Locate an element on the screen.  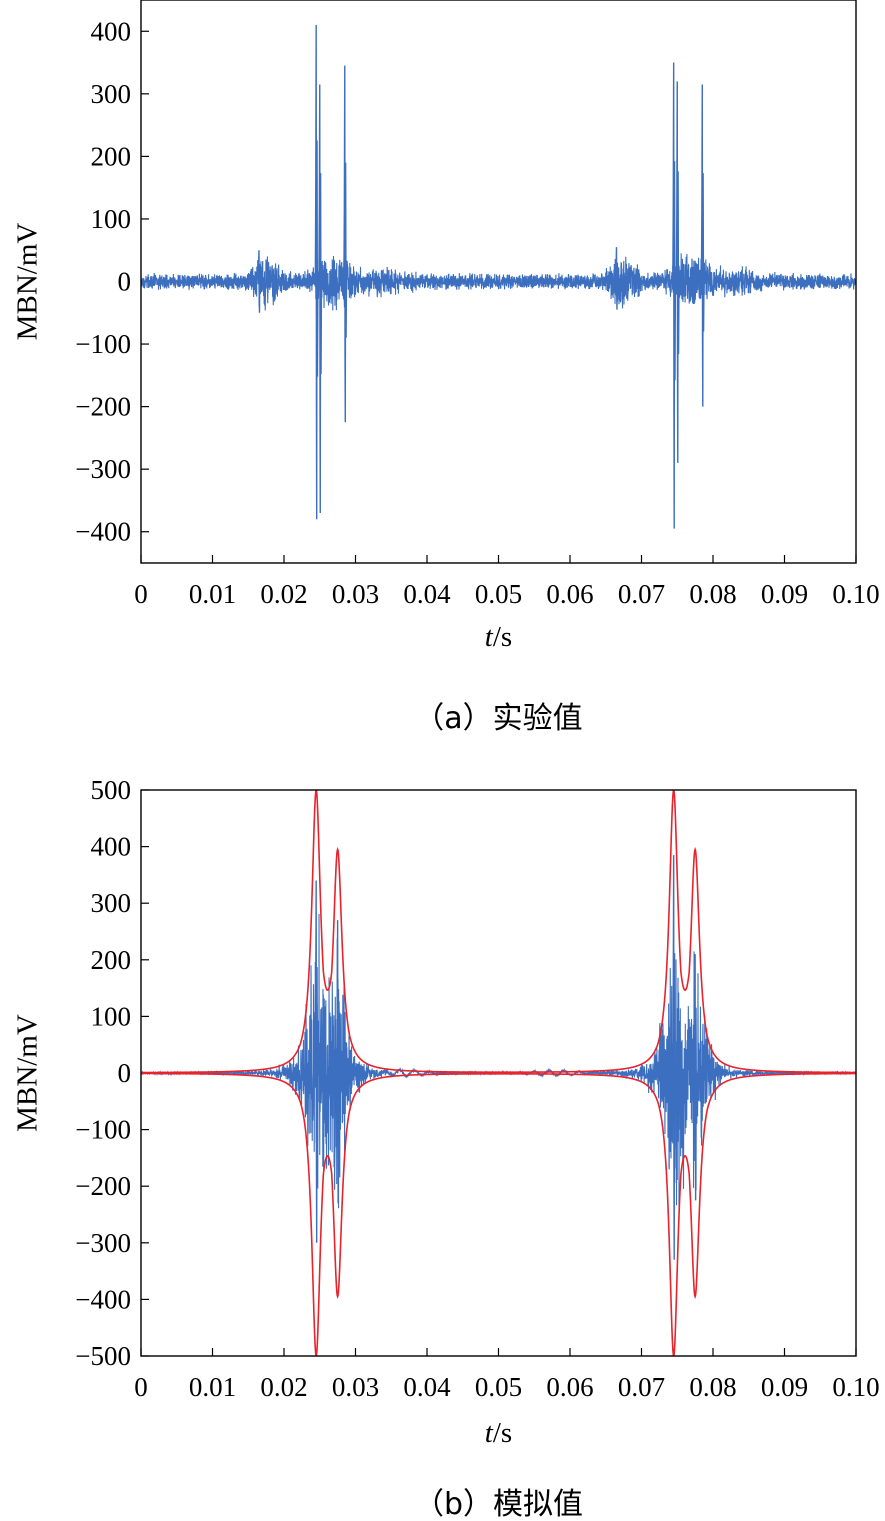
chart-b-y-tick-label: −100 is located at coordinates (103, 1130).